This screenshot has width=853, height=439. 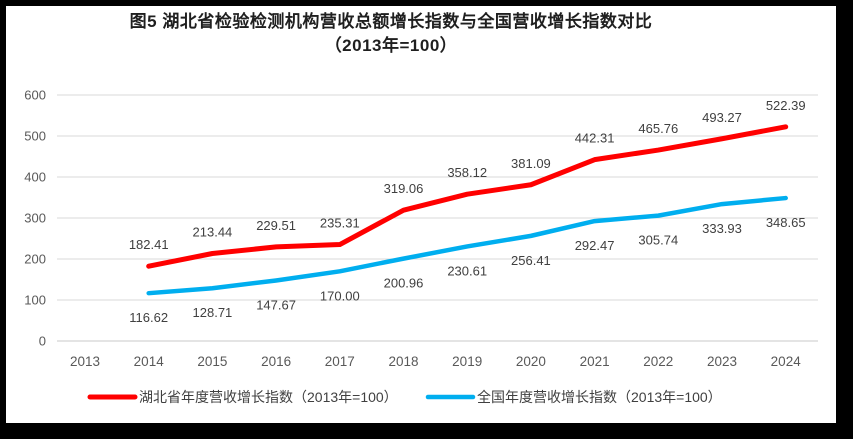 I want to click on y-tick-label: 600, so click(x=35, y=95).